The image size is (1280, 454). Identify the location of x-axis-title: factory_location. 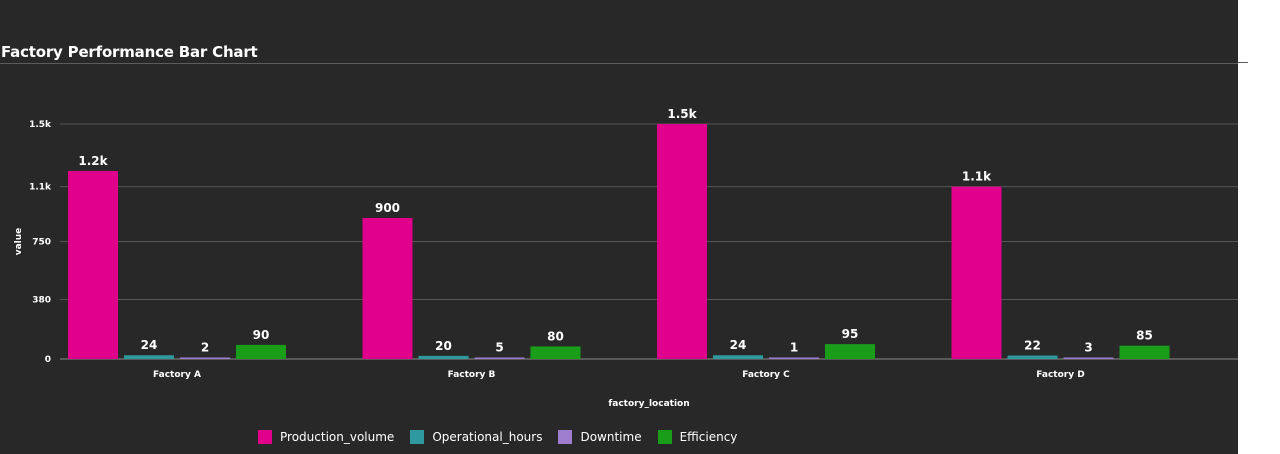
(648, 404).